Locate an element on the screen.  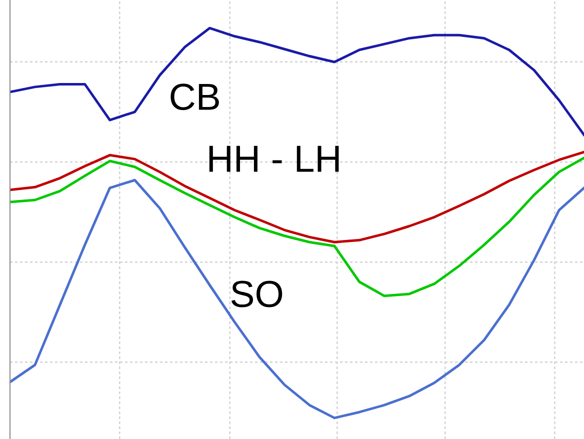
annotation: CB is located at coordinates (194, 97).